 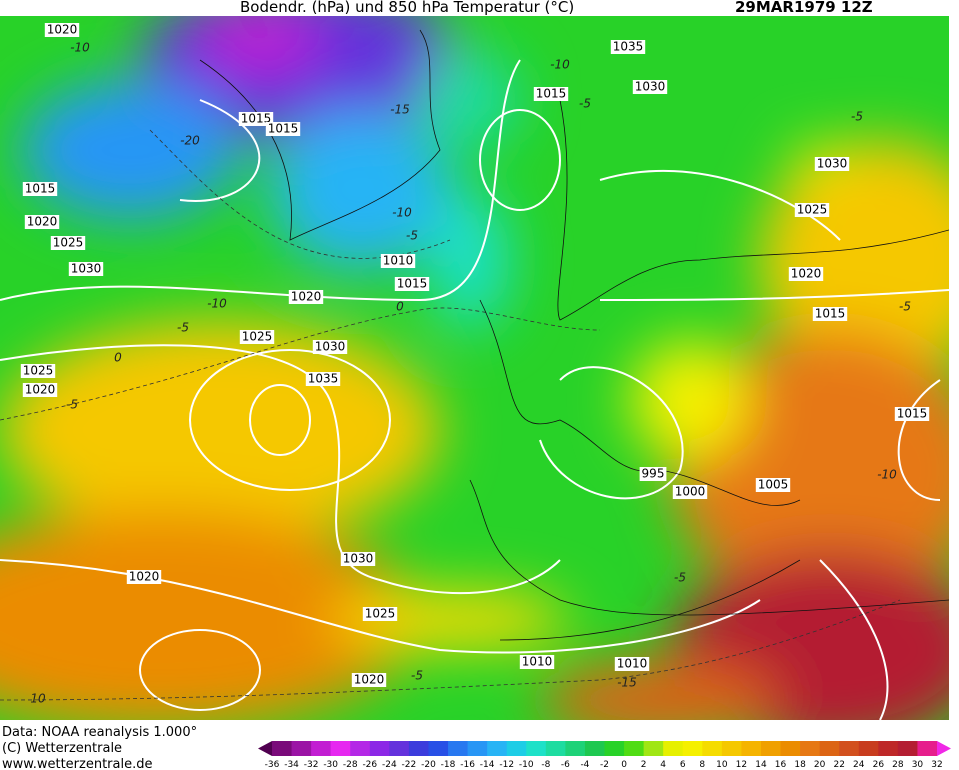 I want to click on pressure-label: 995, so click(x=653, y=474).